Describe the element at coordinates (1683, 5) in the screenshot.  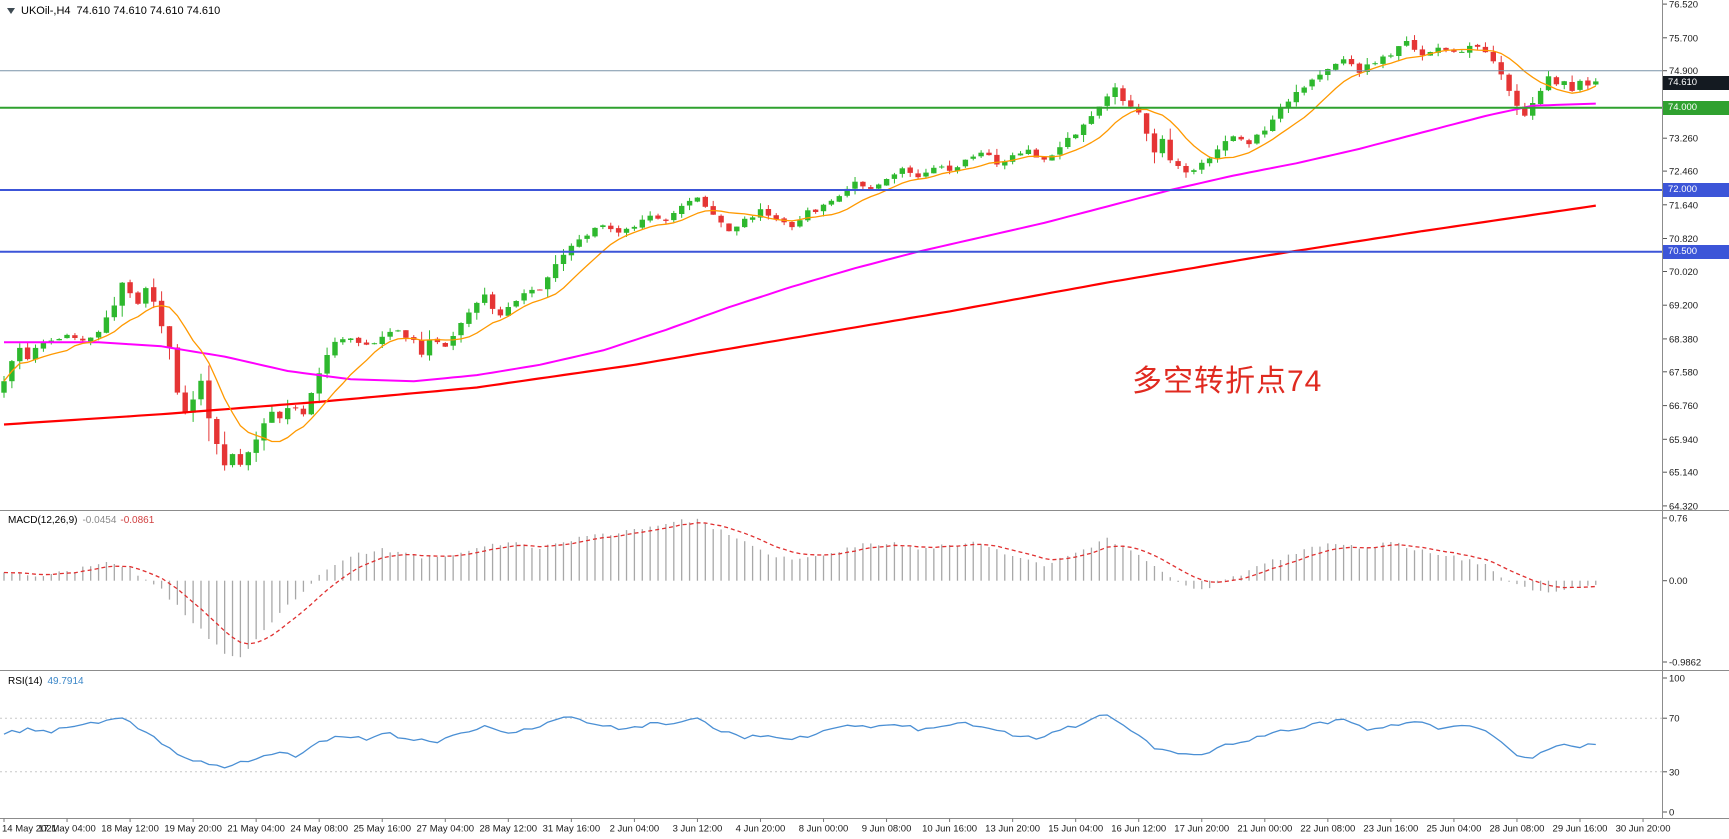
I see `price-tick-label: 76.520` at that location.